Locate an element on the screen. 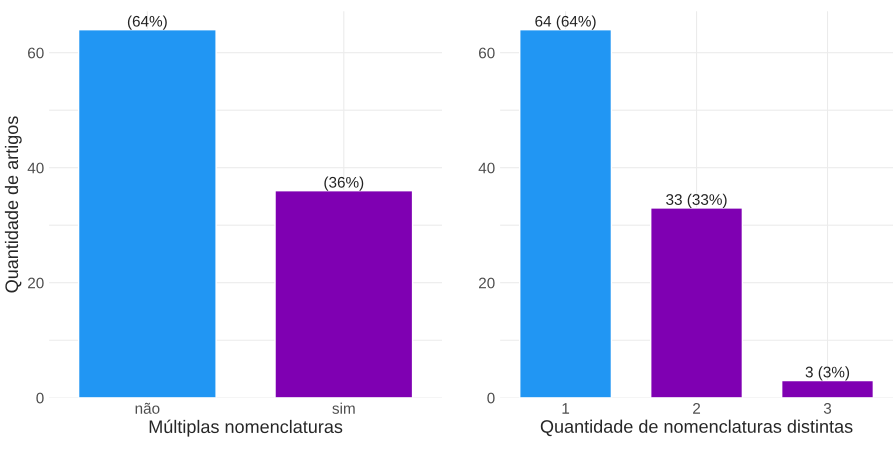 This screenshot has height=452, width=893. y-axis-title: Quantidade de artigos is located at coordinates (13, 204).